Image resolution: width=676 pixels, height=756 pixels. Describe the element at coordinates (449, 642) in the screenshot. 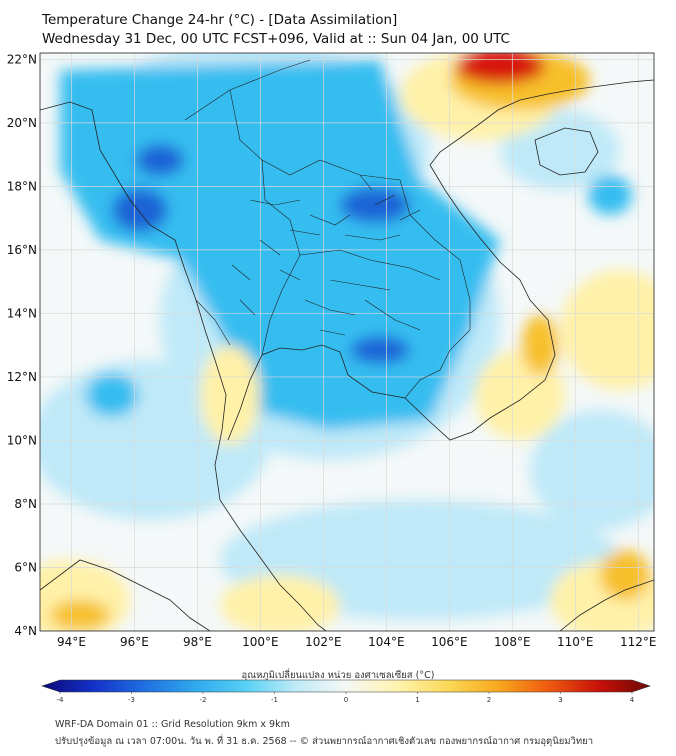

I see `lon-tick-label: 106°E` at that location.